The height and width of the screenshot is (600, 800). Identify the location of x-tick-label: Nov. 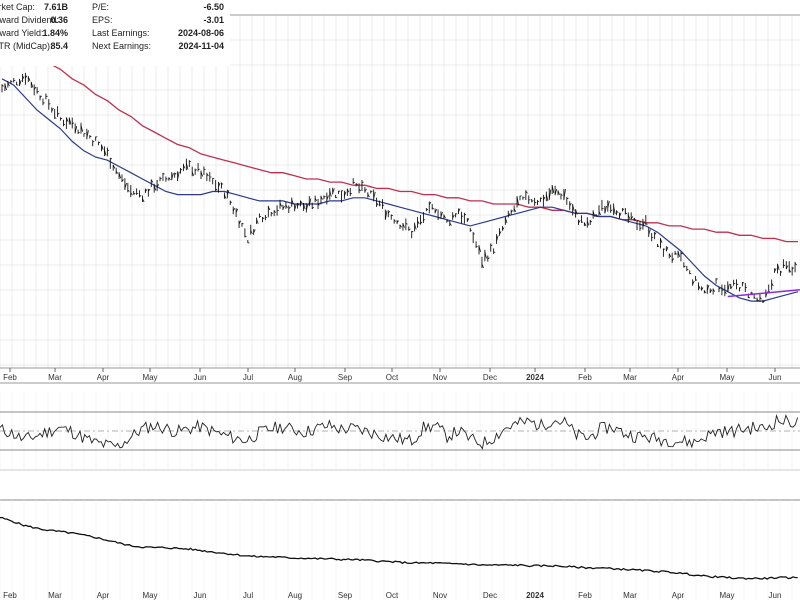
(440, 377).